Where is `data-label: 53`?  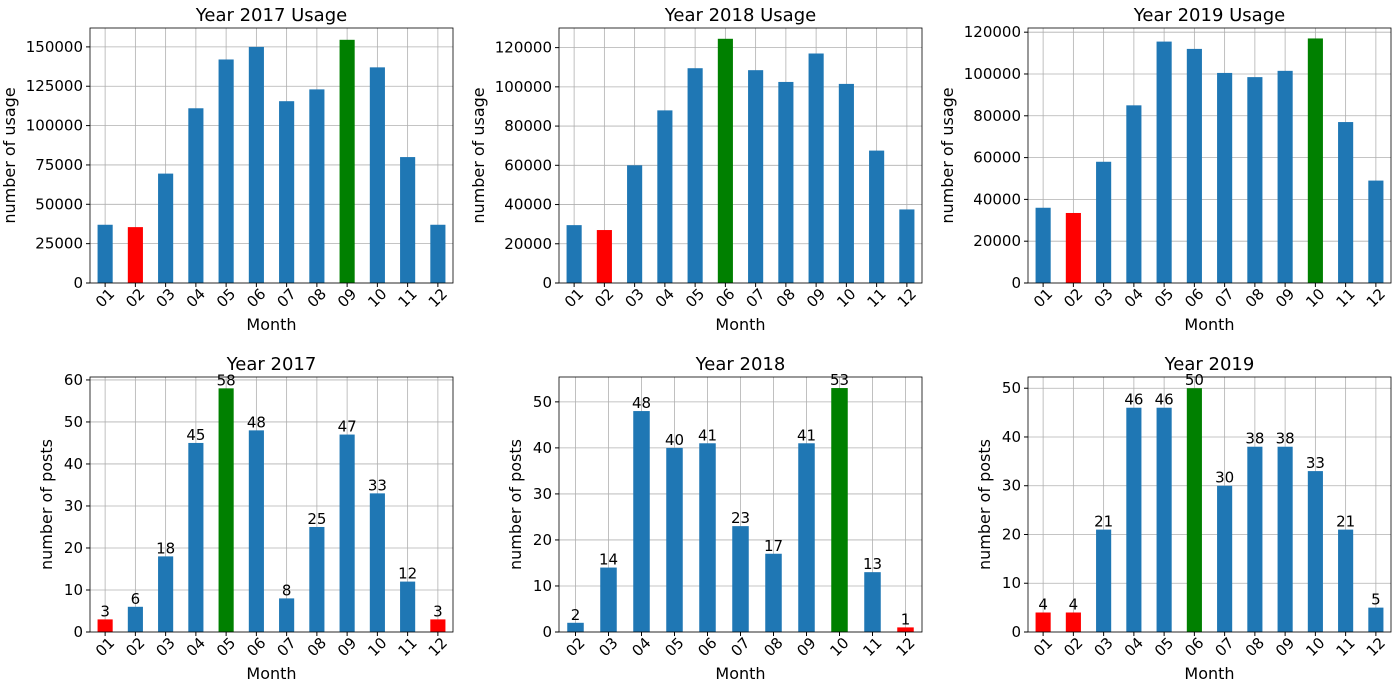
data-label: 53 is located at coordinates (839, 380).